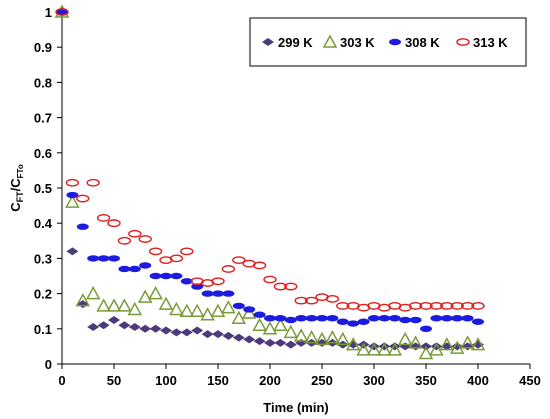 The image size is (550, 419). Describe the element at coordinates (422, 42) in the screenshot. I see `legend-label: 308 K` at that location.